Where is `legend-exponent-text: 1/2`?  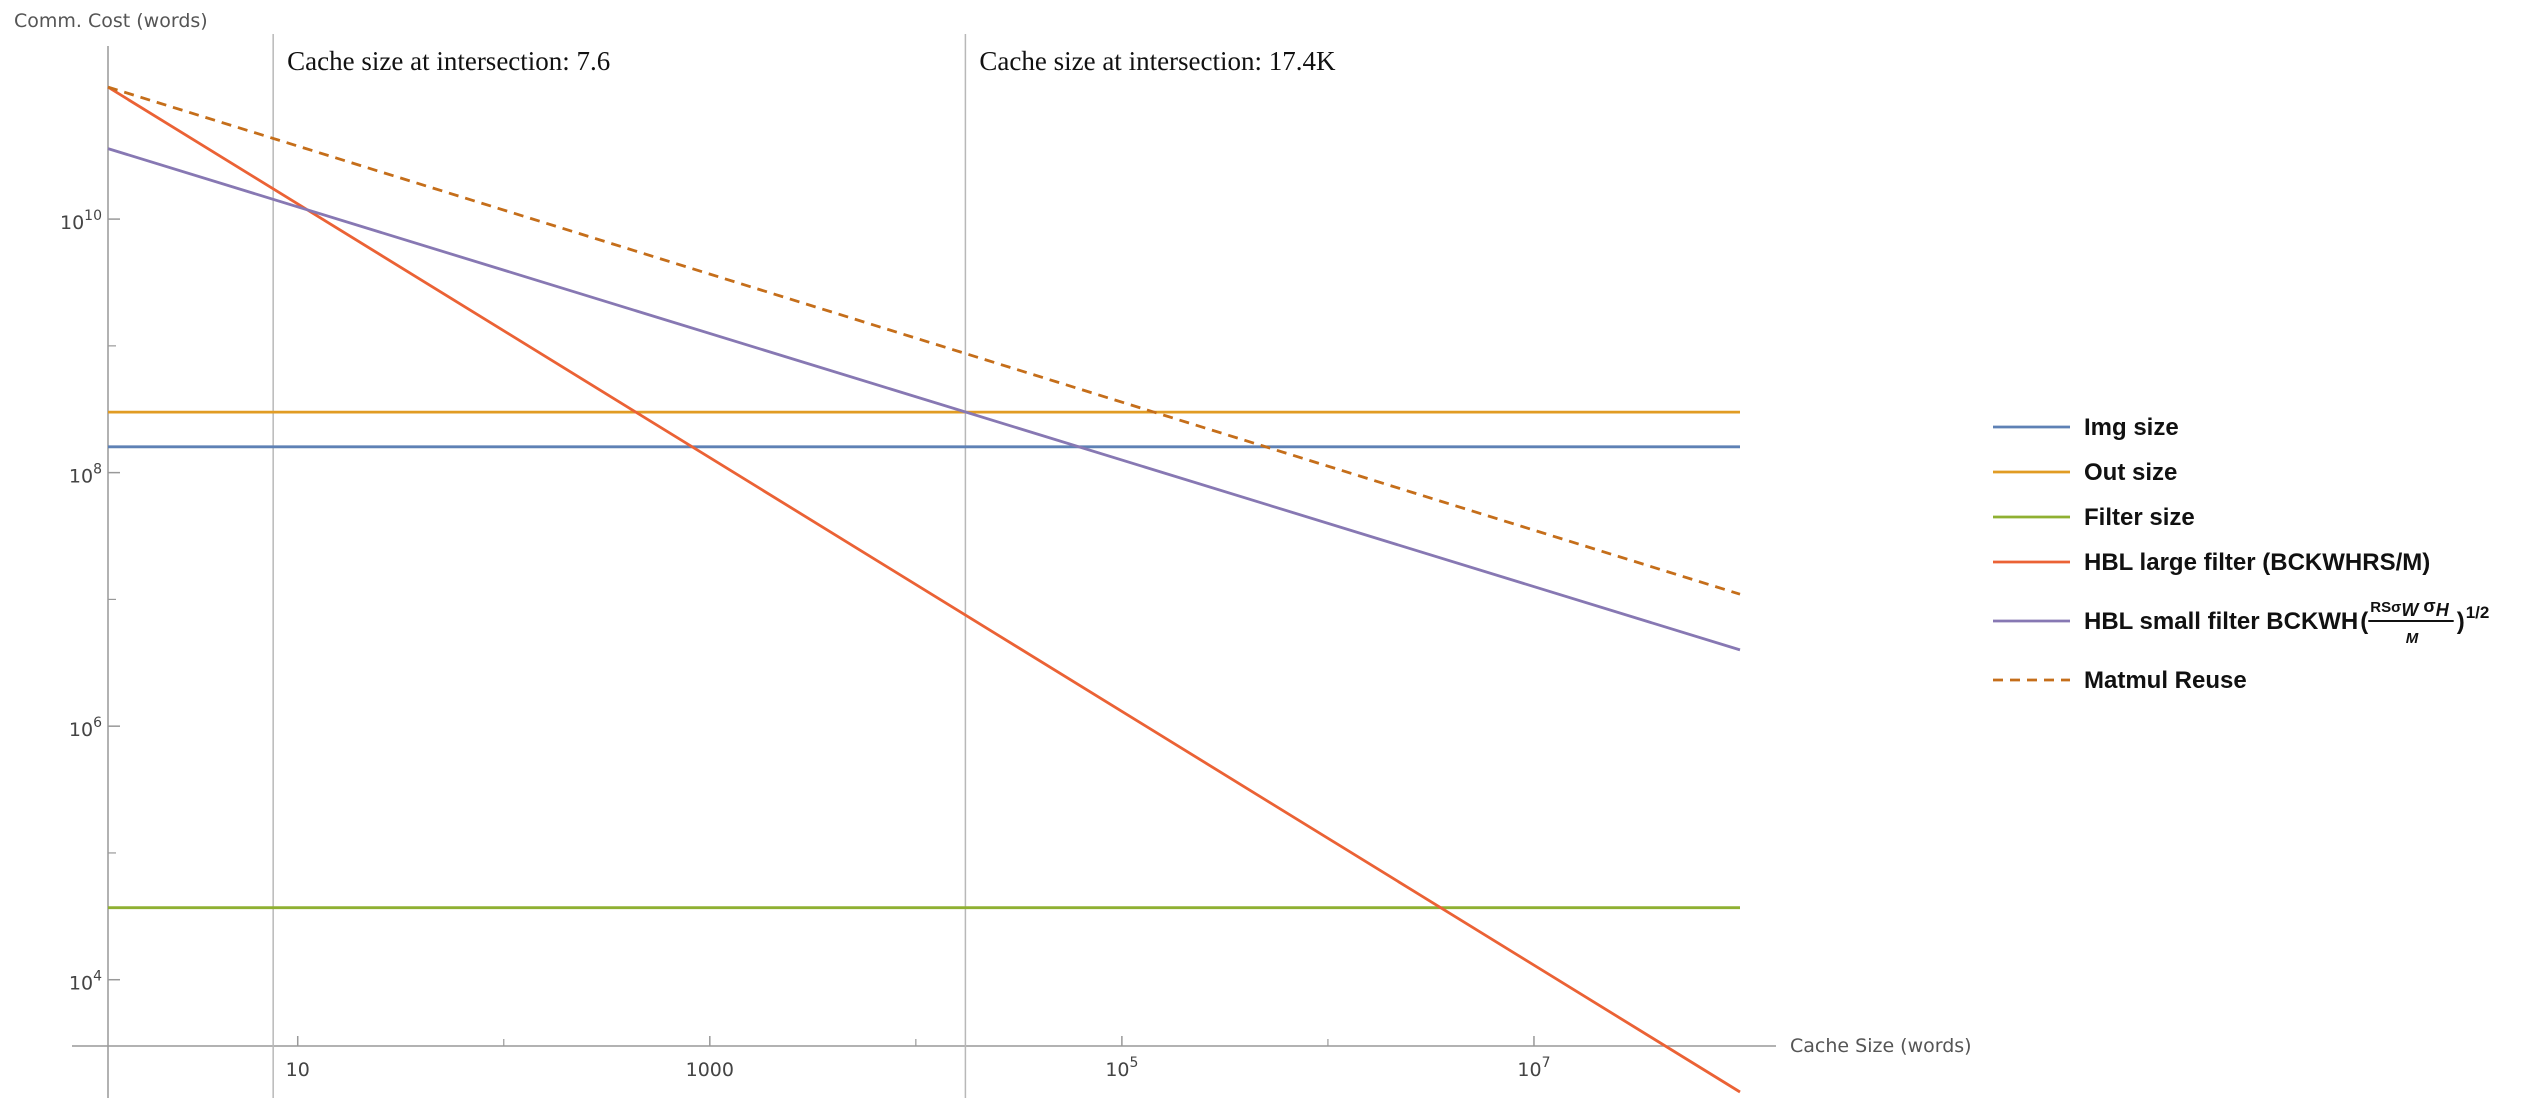 legend-exponent-text: 1/2 is located at coordinates (2478, 612).